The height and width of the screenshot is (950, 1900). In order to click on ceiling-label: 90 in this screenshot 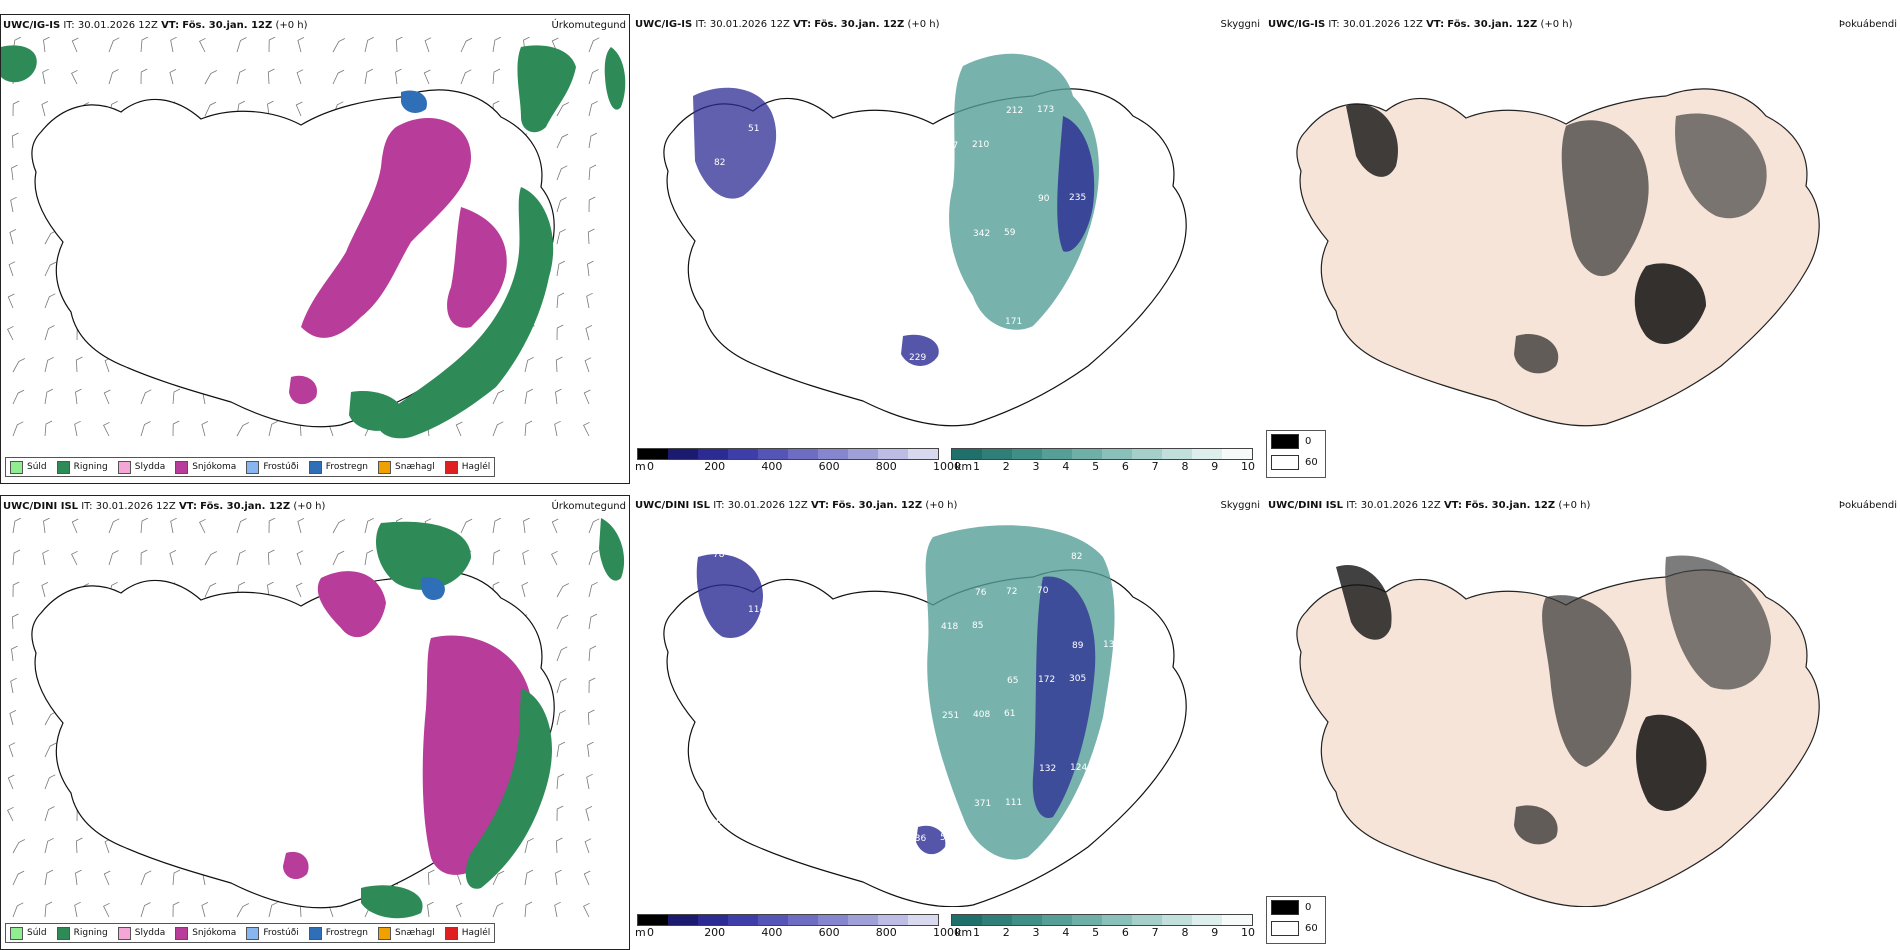, I will do `click(1044, 199)`.